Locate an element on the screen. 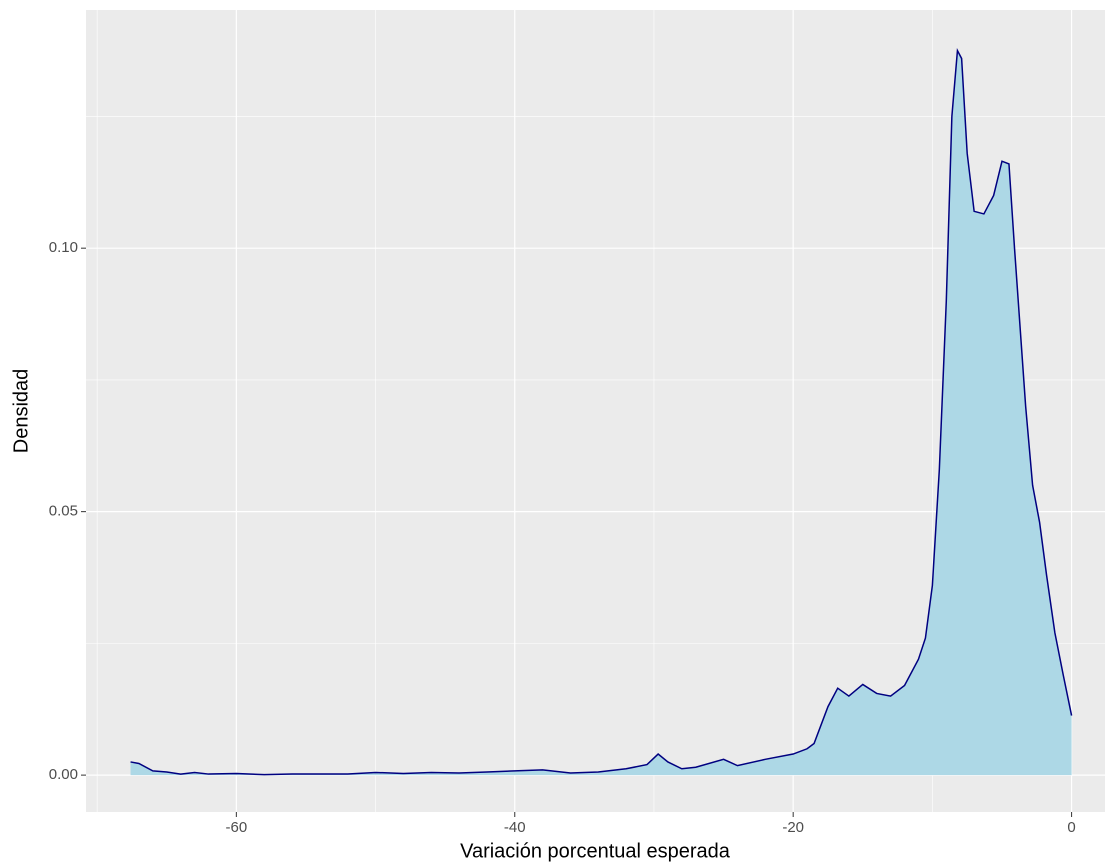 The height and width of the screenshot is (865, 1107). y-tick-label: 0.10 is located at coordinates (63, 247).